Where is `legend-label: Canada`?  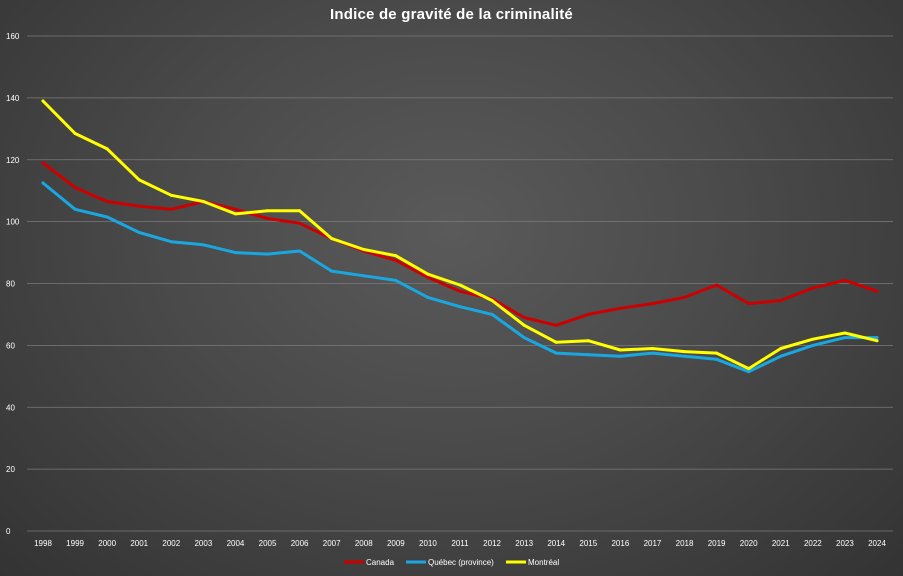
legend-label: Canada is located at coordinates (380, 562).